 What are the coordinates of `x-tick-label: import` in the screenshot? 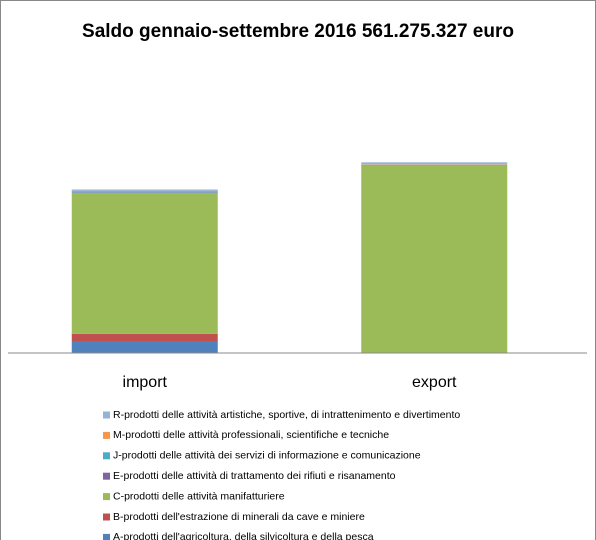 It's located at (145, 382).